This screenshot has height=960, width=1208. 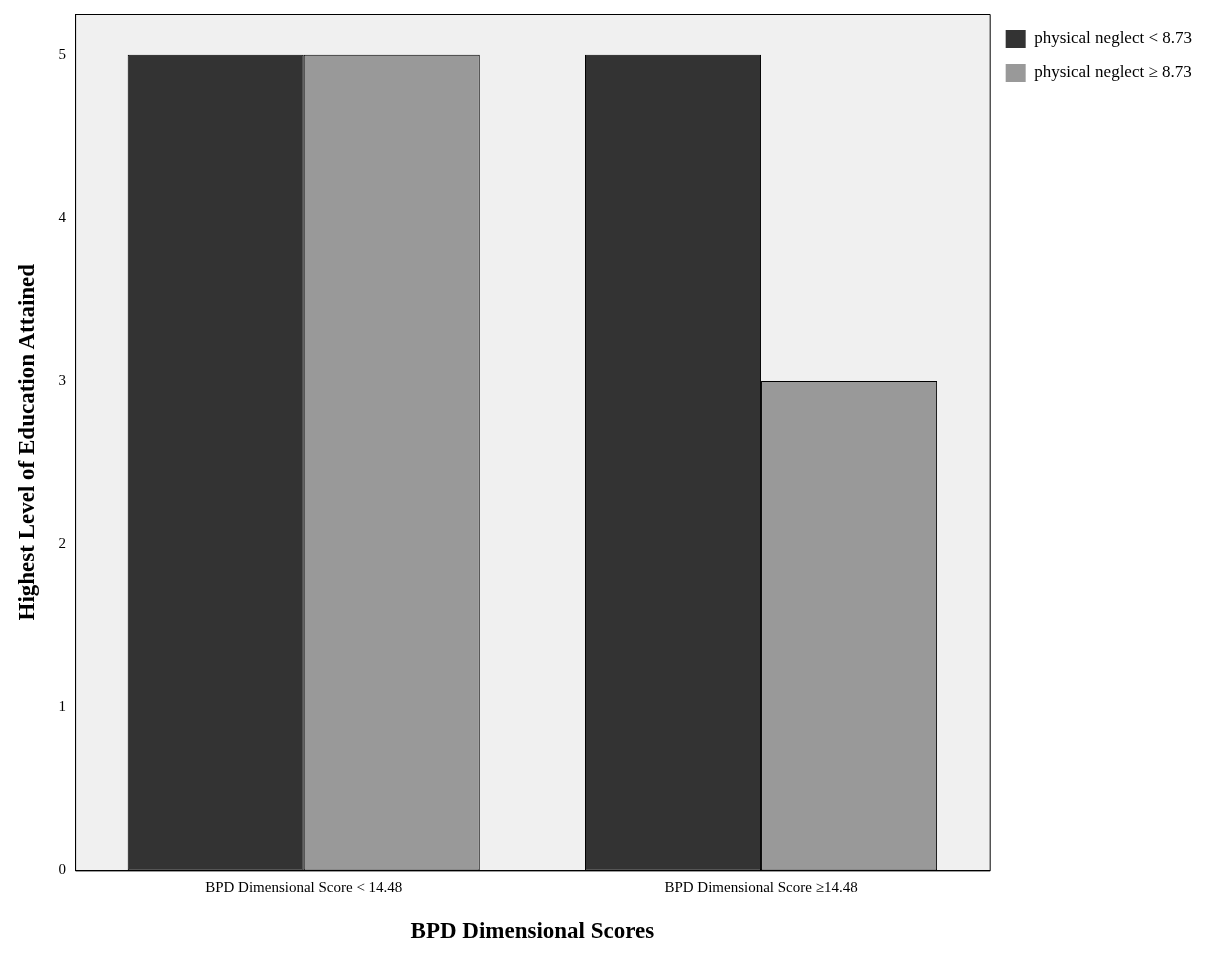 What do you see at coordinates (62, 53) in the screenshot?
I see `y-tick-label: 5` at bounding box center [62, 53].